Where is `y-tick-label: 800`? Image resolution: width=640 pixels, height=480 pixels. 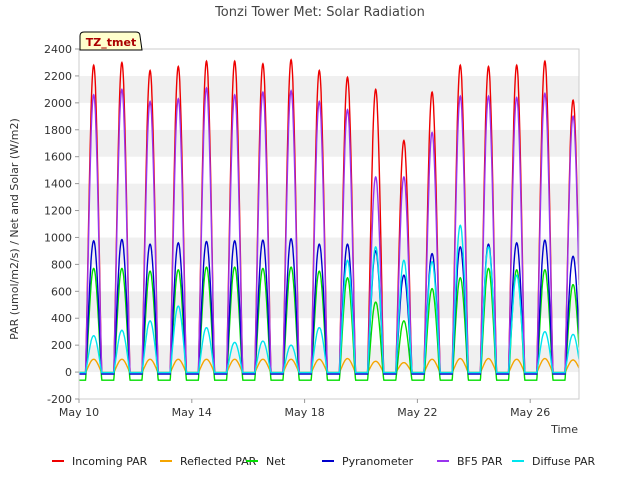 y-tick-label: 800 is located at coordinates (61, 264).